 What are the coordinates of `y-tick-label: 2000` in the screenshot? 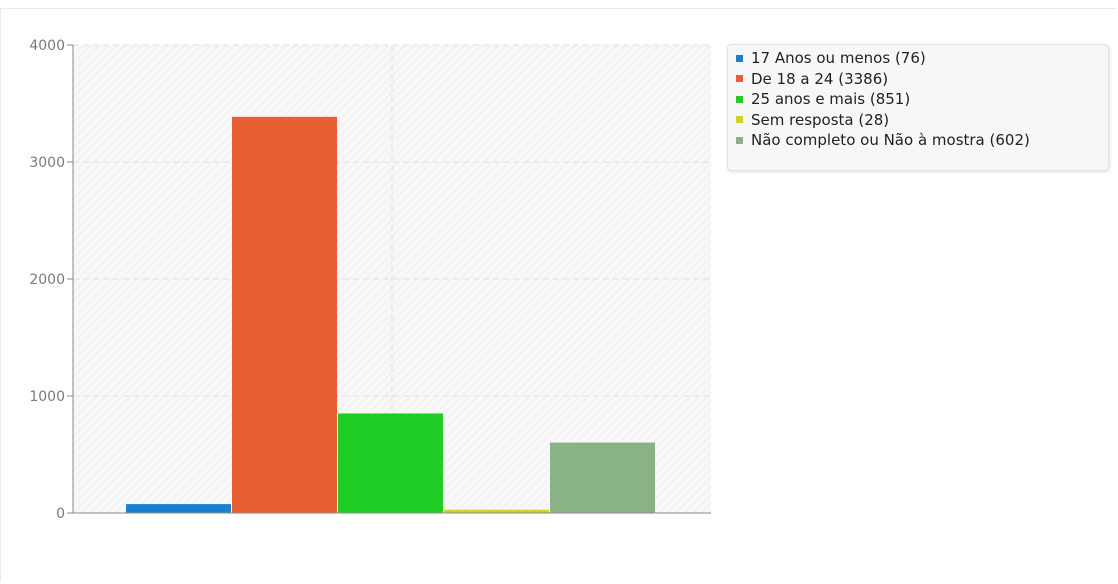 It's located at (47, 280).